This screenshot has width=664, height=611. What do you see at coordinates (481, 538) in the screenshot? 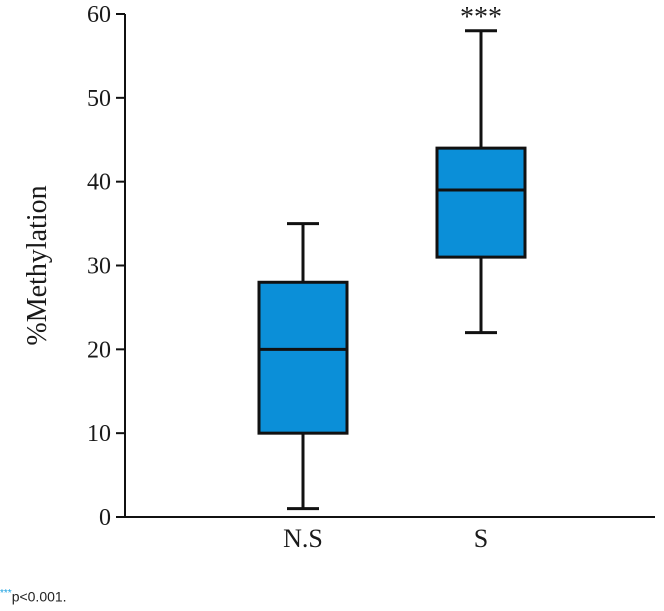
I see `x-category-label: S` at bounding box center [481, 538].